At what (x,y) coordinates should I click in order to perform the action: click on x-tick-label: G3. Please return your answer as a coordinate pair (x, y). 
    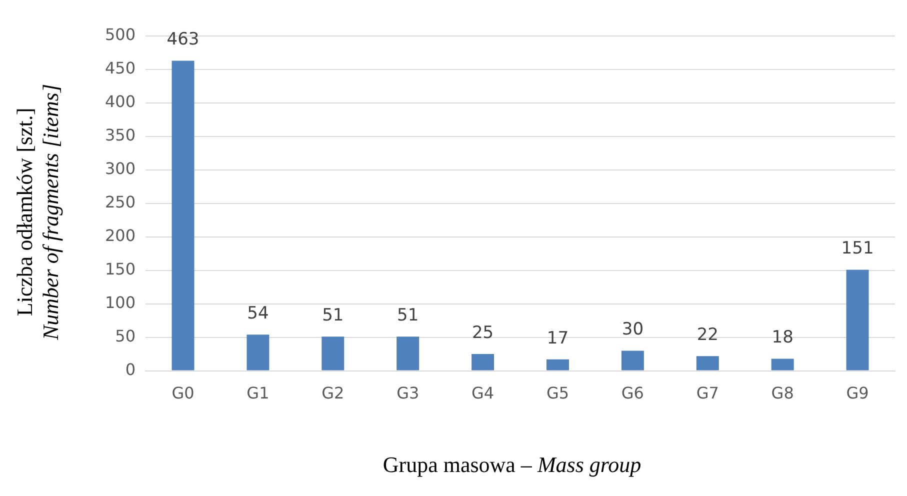
    Looking at the image, I should click on (408, 393).